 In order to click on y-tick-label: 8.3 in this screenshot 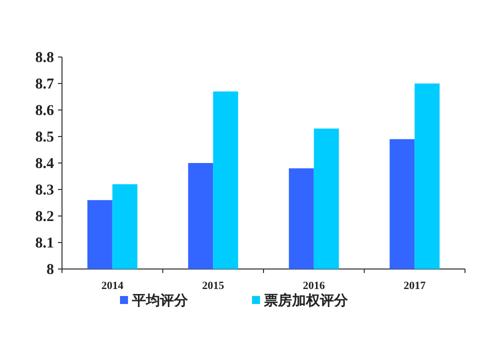, I will do `click(44, 190)`.